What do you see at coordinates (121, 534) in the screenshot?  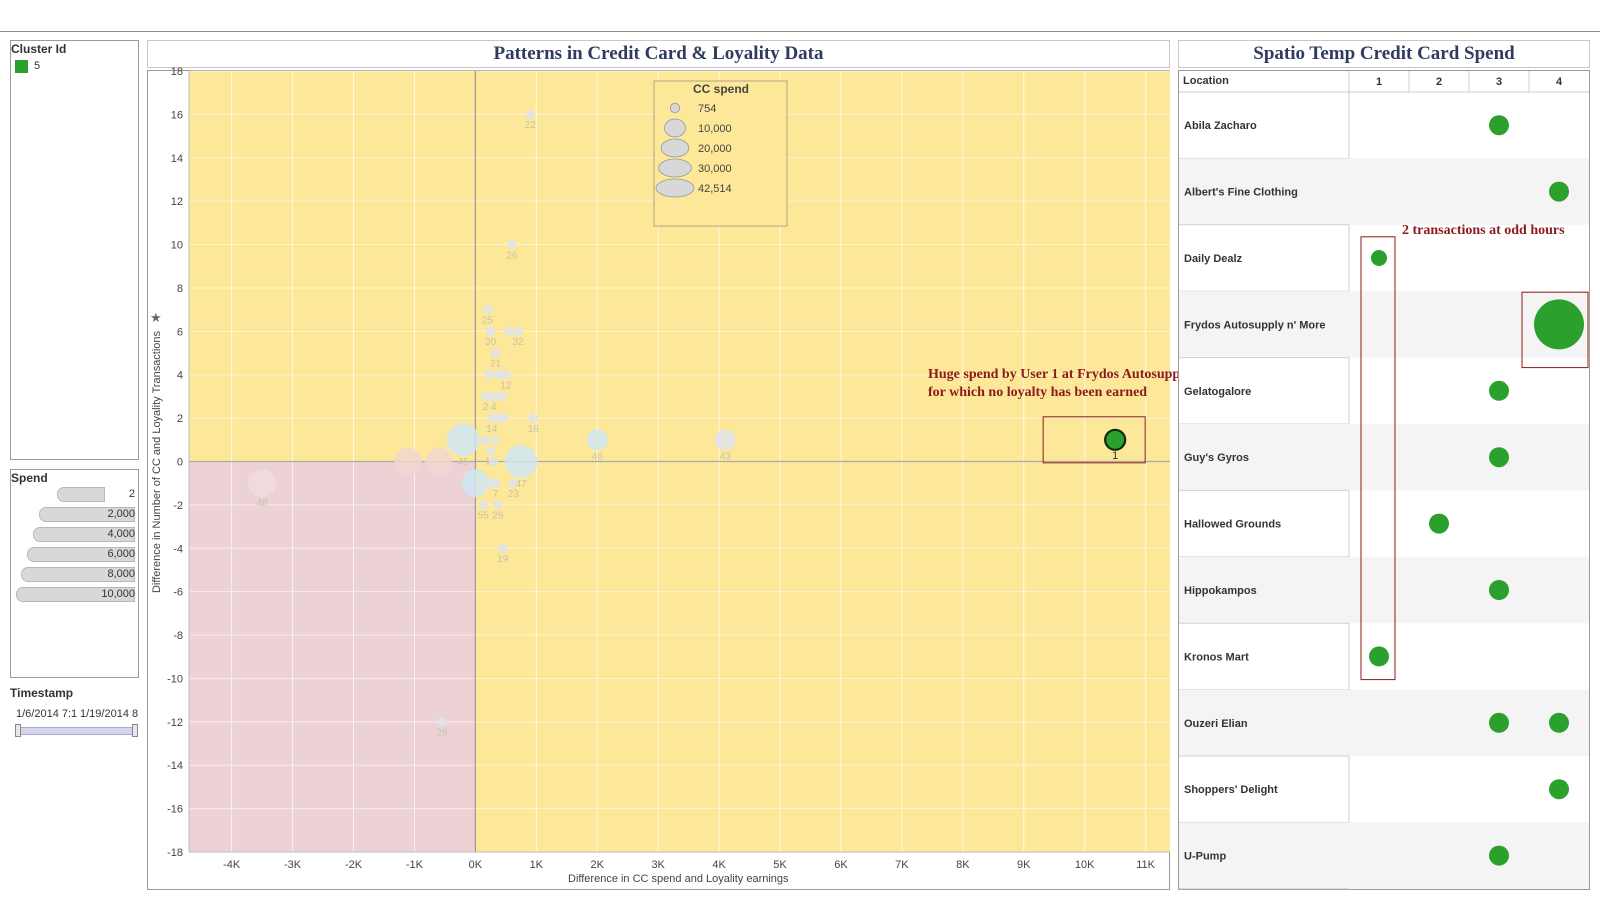 I see `spend-item-label: 4,000` at bounding box center [121, 534].